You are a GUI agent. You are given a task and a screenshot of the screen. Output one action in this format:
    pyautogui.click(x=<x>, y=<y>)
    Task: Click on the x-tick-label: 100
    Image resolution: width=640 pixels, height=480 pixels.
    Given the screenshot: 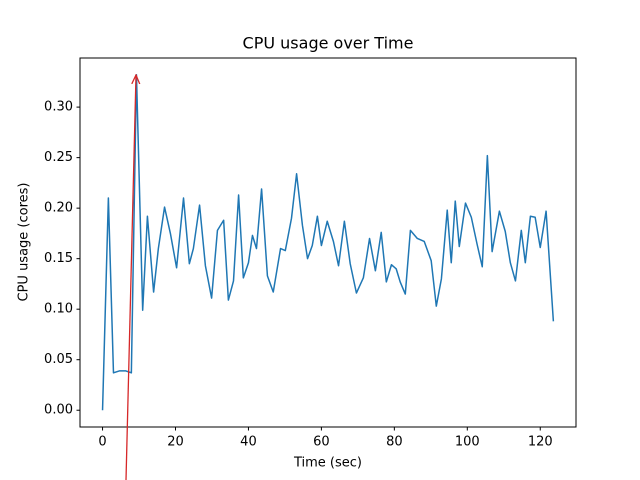 What is the action you would take?
    pyautogui.click(x=467, y=442)
    